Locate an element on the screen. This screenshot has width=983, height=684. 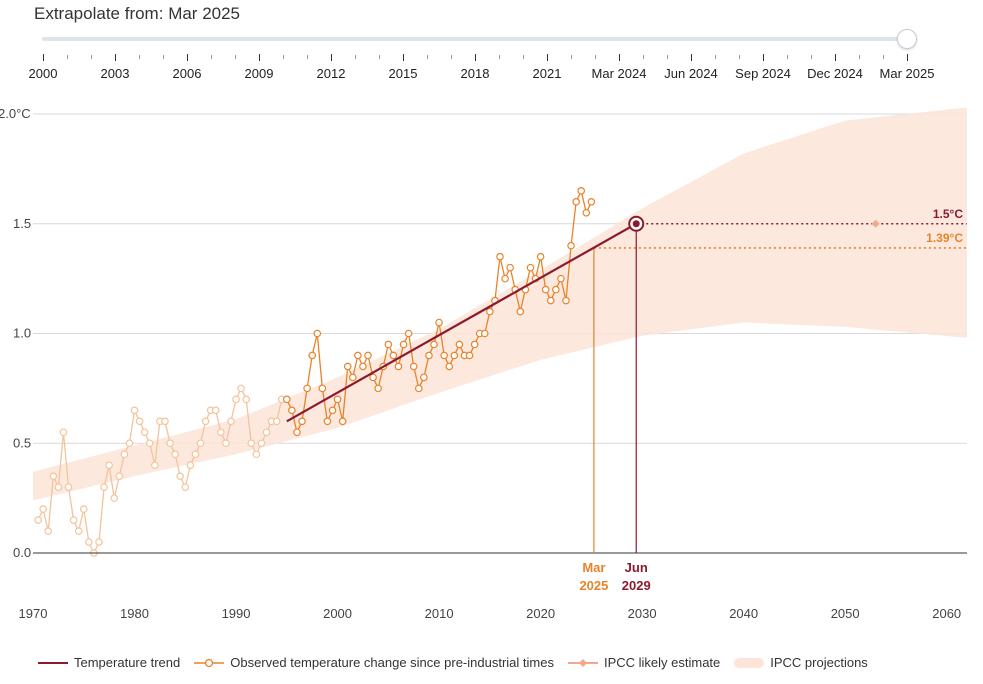
legend-item-trend: Temperature trend is located at coordinates (109, 662).